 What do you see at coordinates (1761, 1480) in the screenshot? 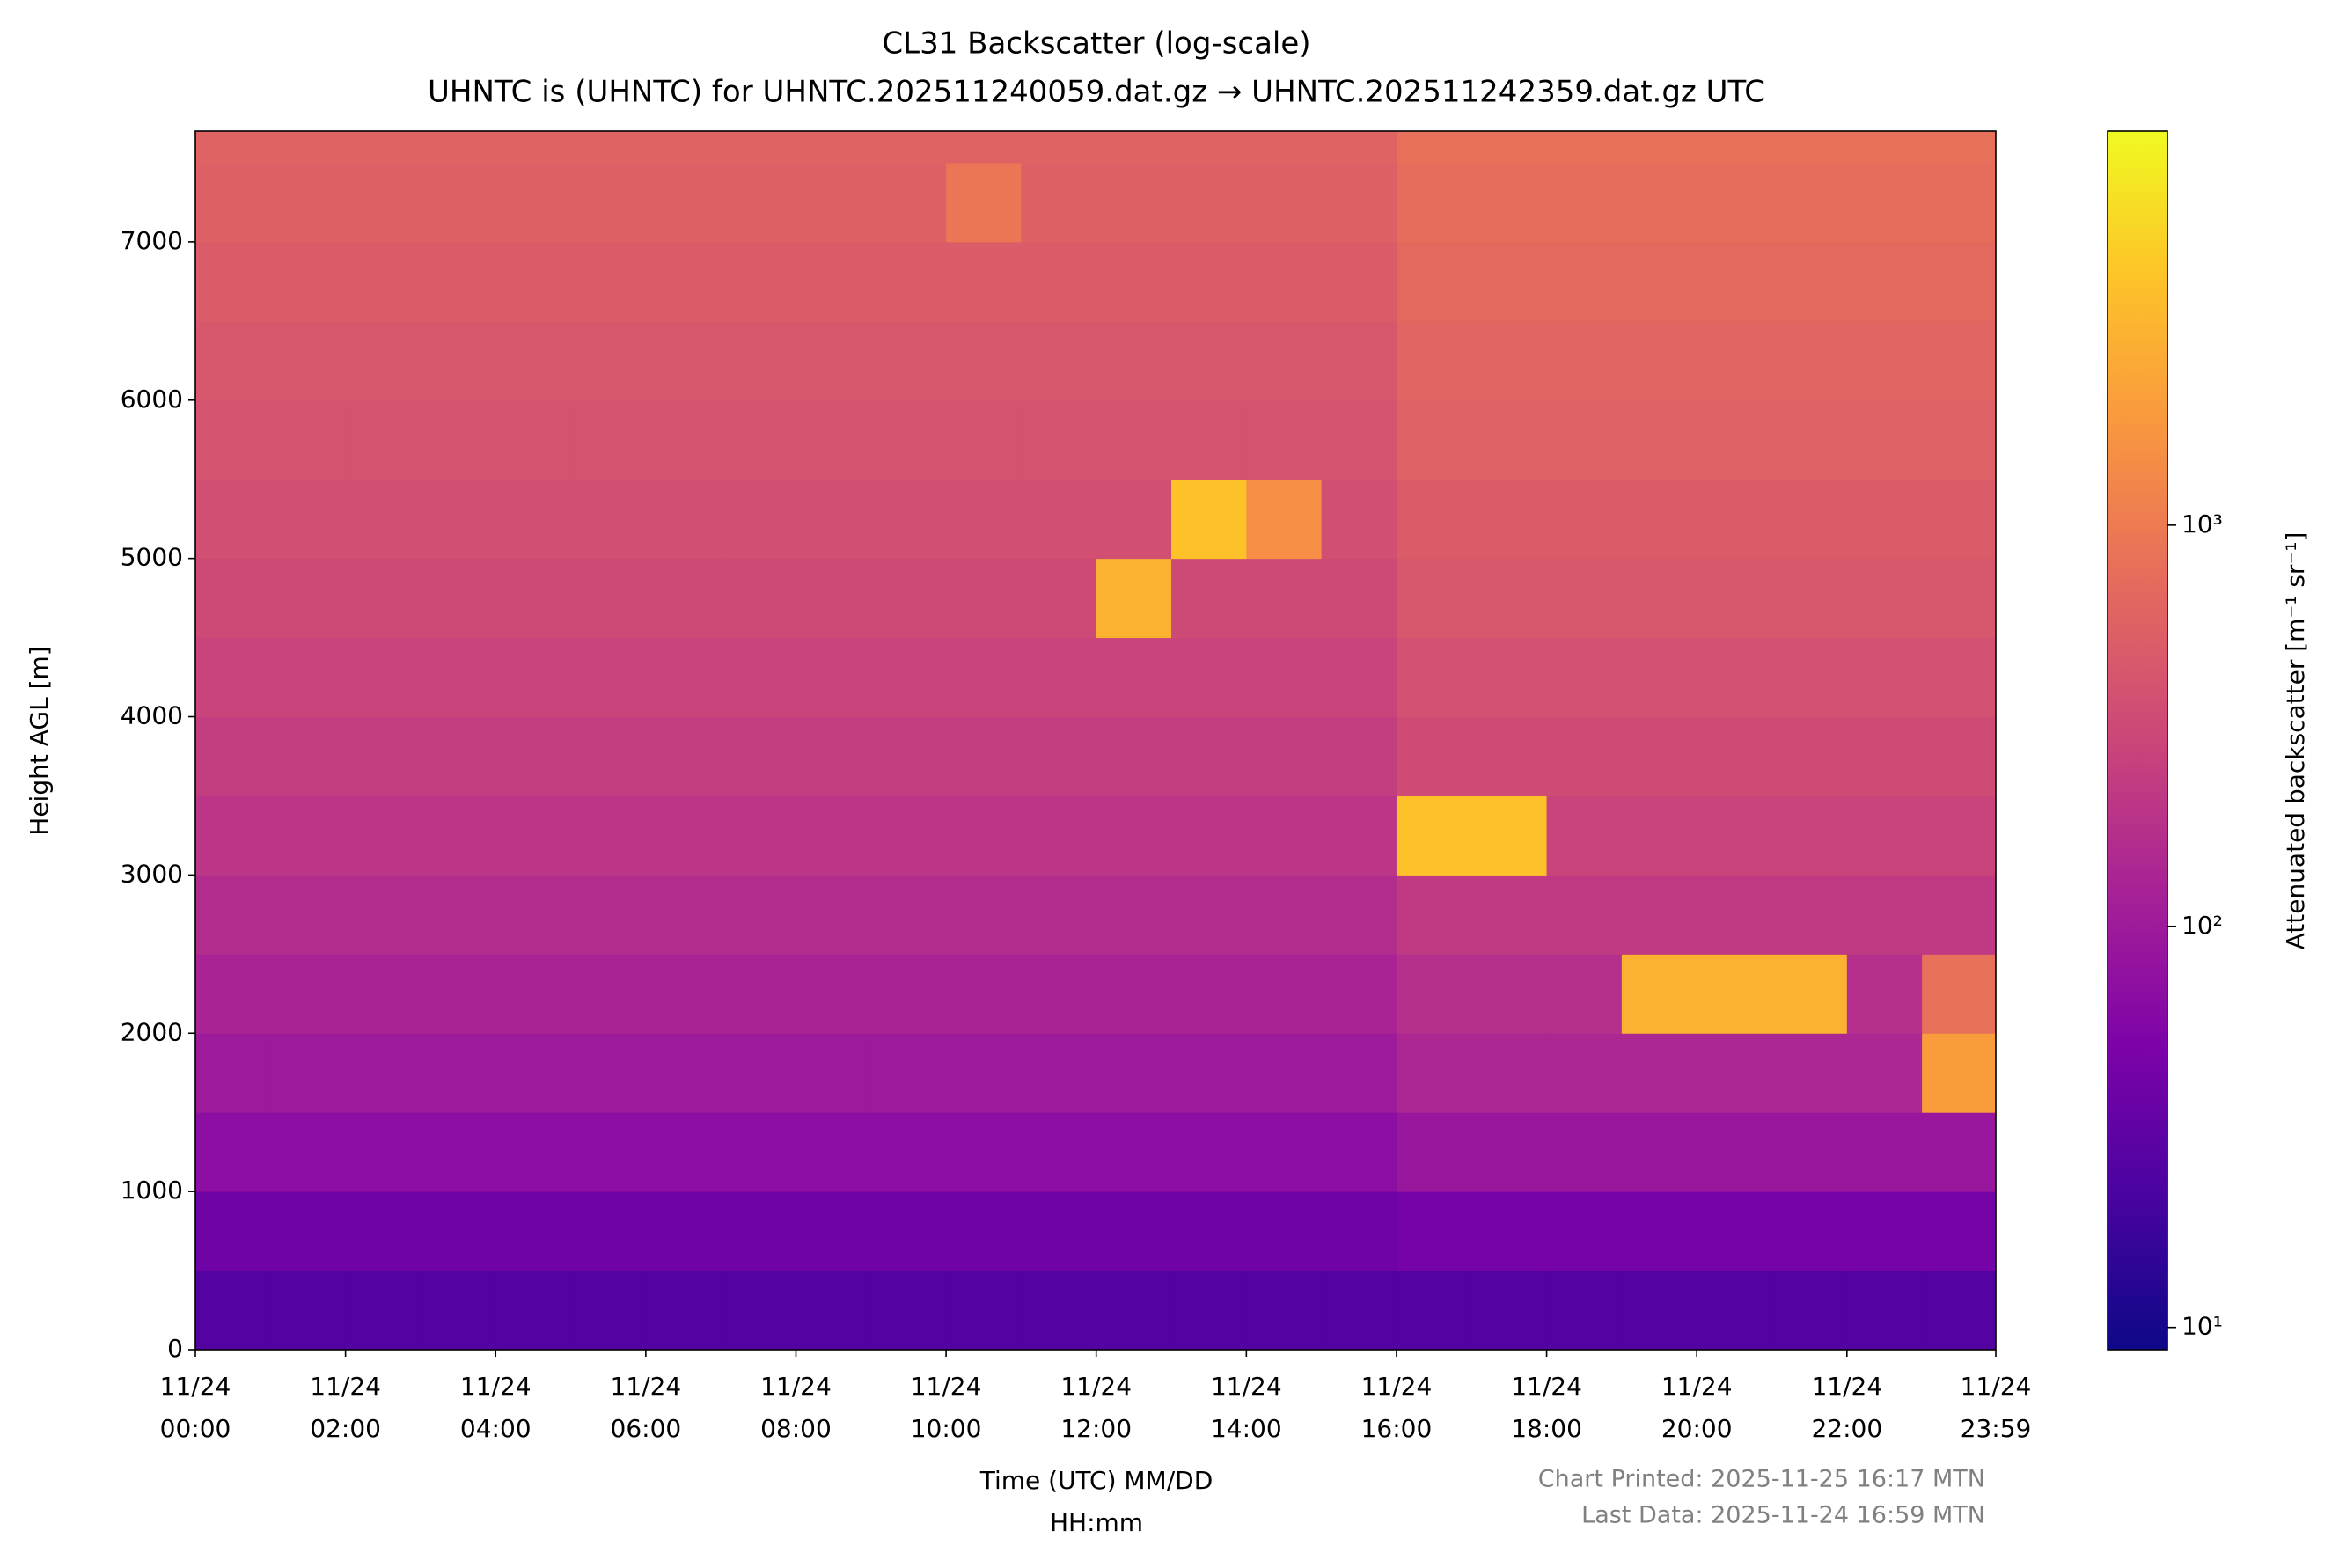
I see `footer-note: Chart Printed: 2025-11-25 16:17 MTN` at bounding box center [1761, 1480].